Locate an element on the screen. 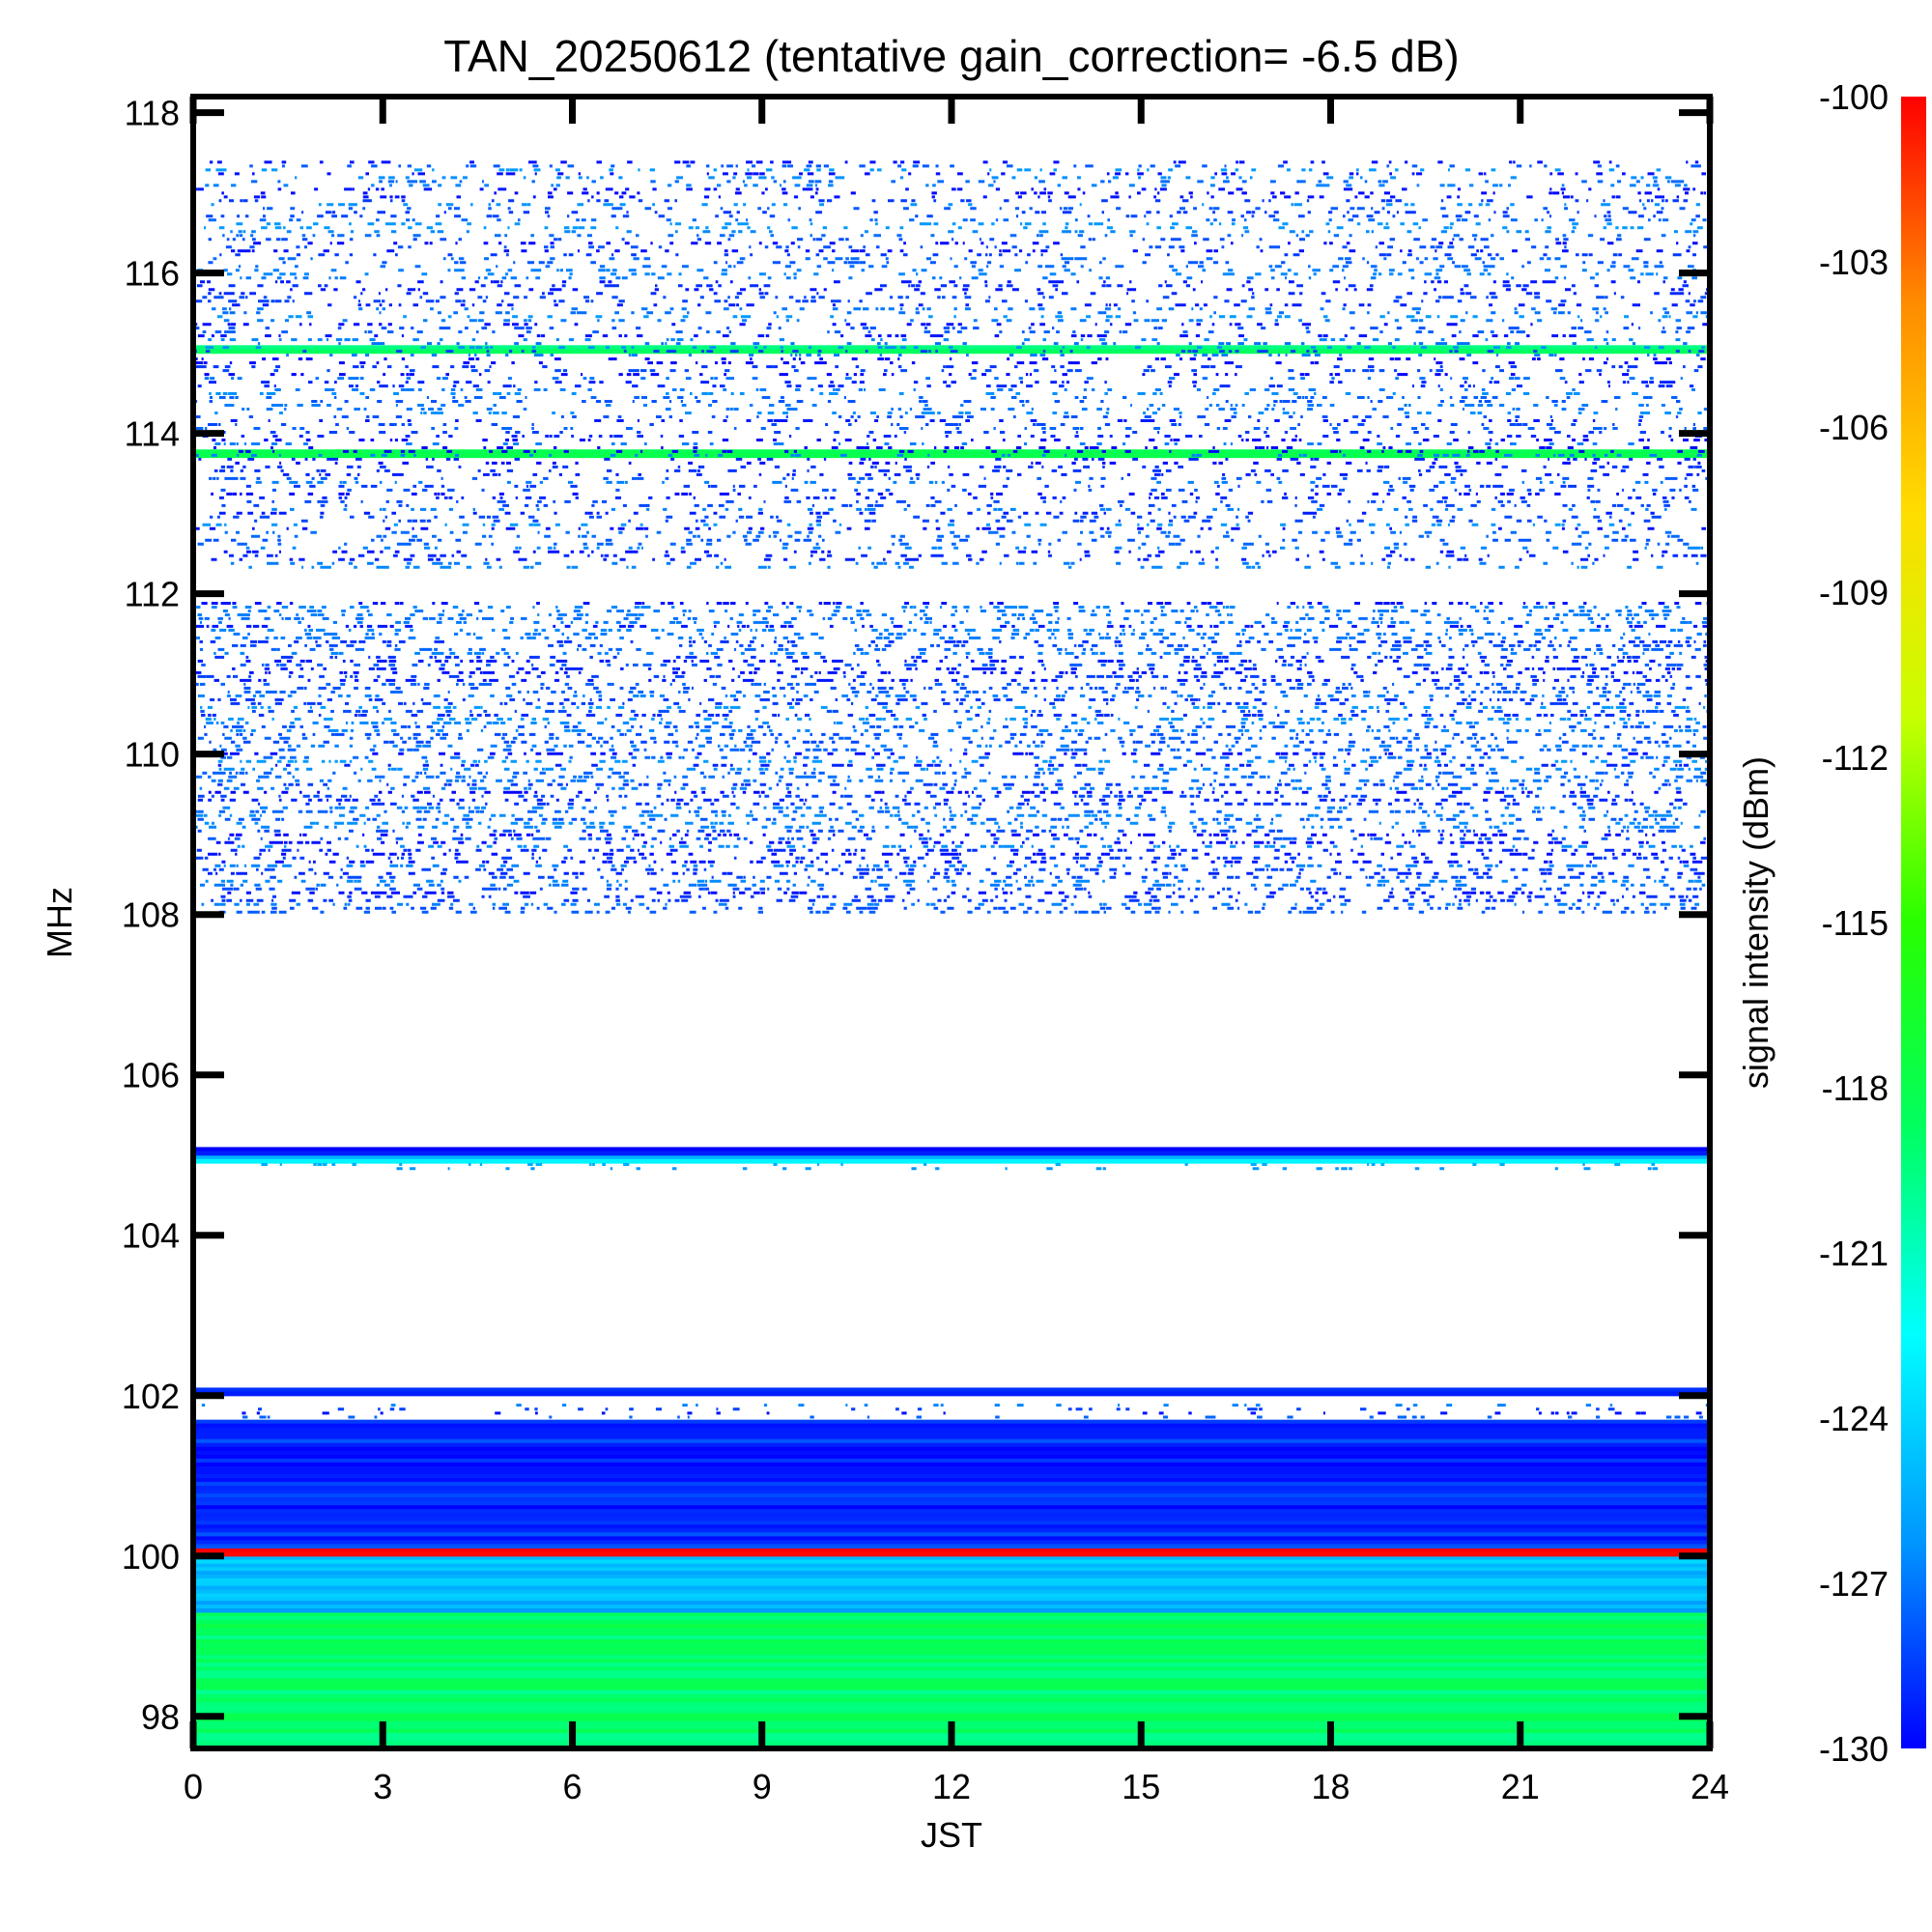 This screenshot has width=1932, height=1932. y-tick-label: 100 is located at coordinates (151, 1557).